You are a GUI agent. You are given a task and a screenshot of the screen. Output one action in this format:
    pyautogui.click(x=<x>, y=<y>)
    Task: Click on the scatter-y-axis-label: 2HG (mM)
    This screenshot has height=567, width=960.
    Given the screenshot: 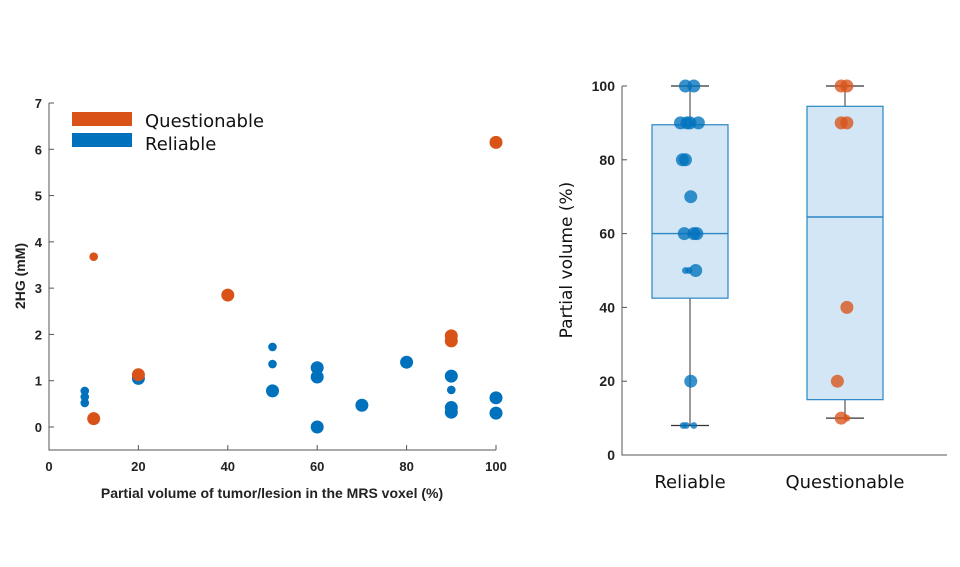 What is the action you would take?
    pyautogui.click(x=20, y=276)
    